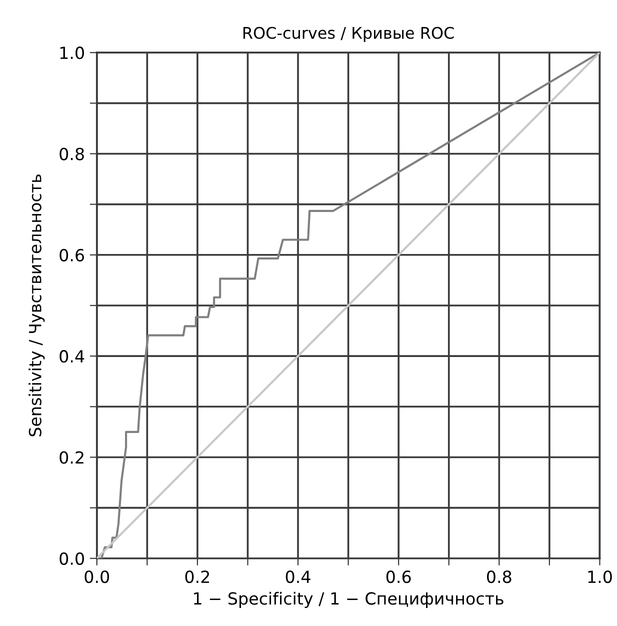  I want to click on x-tick-label: 0.2, so click(197, 577).